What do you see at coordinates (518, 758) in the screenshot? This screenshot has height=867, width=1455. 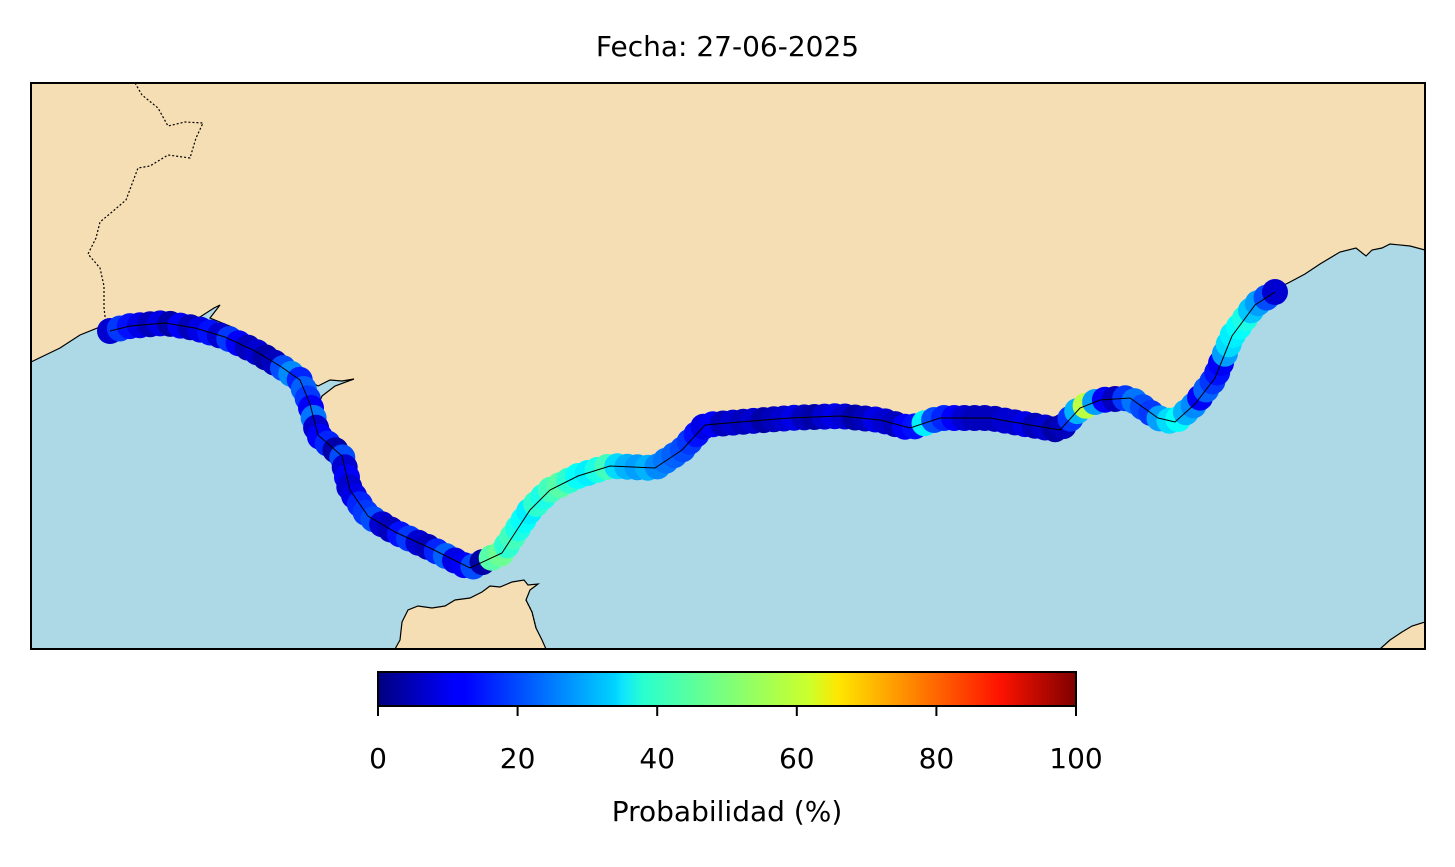 I see `colorbar-tick-label: 20` at bounding box center [518, 758].